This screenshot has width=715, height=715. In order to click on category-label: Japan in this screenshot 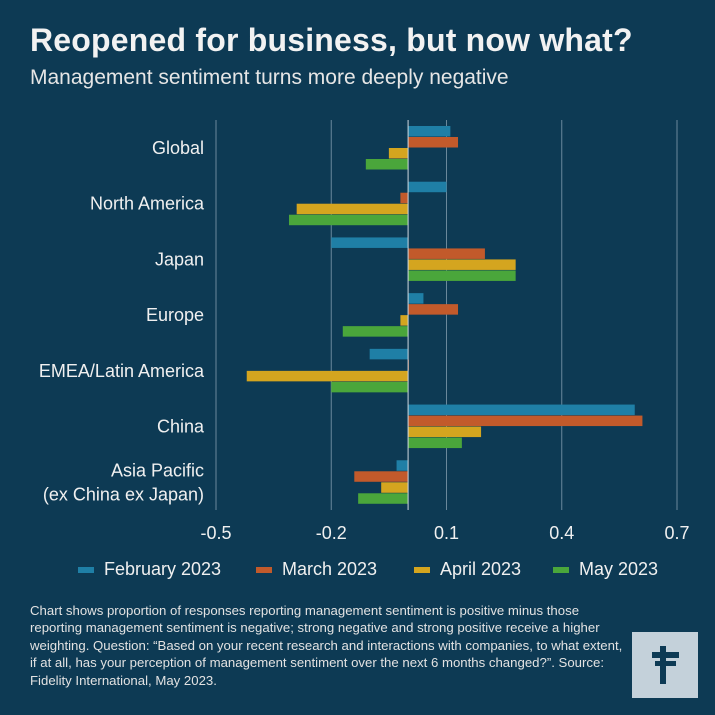, I will do `click(179, 259)`.